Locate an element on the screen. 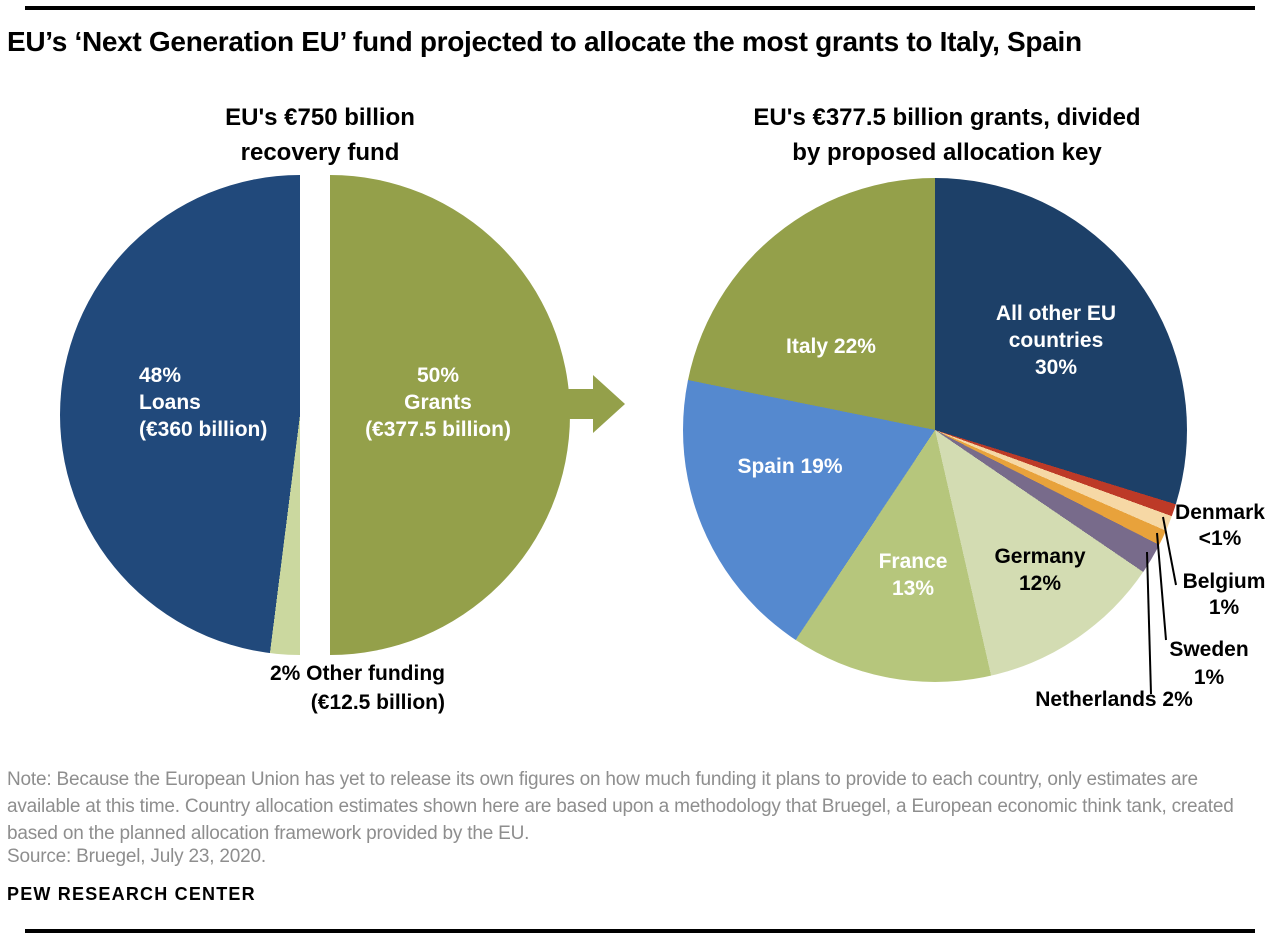  netherlands-leader-line is located at coordinates (1149, 623).